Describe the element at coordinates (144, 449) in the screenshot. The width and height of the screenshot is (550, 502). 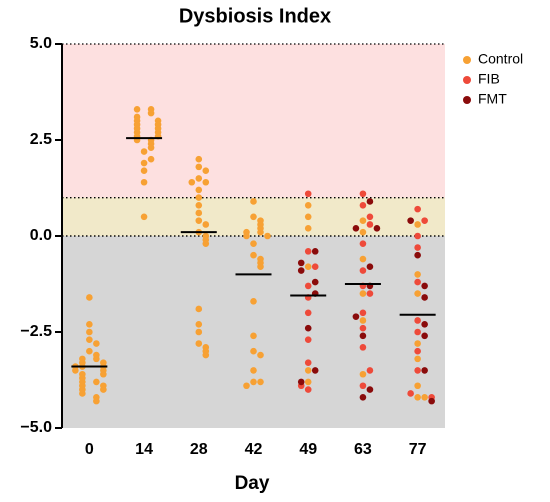
I see `x-tick-label: 14` at that location.